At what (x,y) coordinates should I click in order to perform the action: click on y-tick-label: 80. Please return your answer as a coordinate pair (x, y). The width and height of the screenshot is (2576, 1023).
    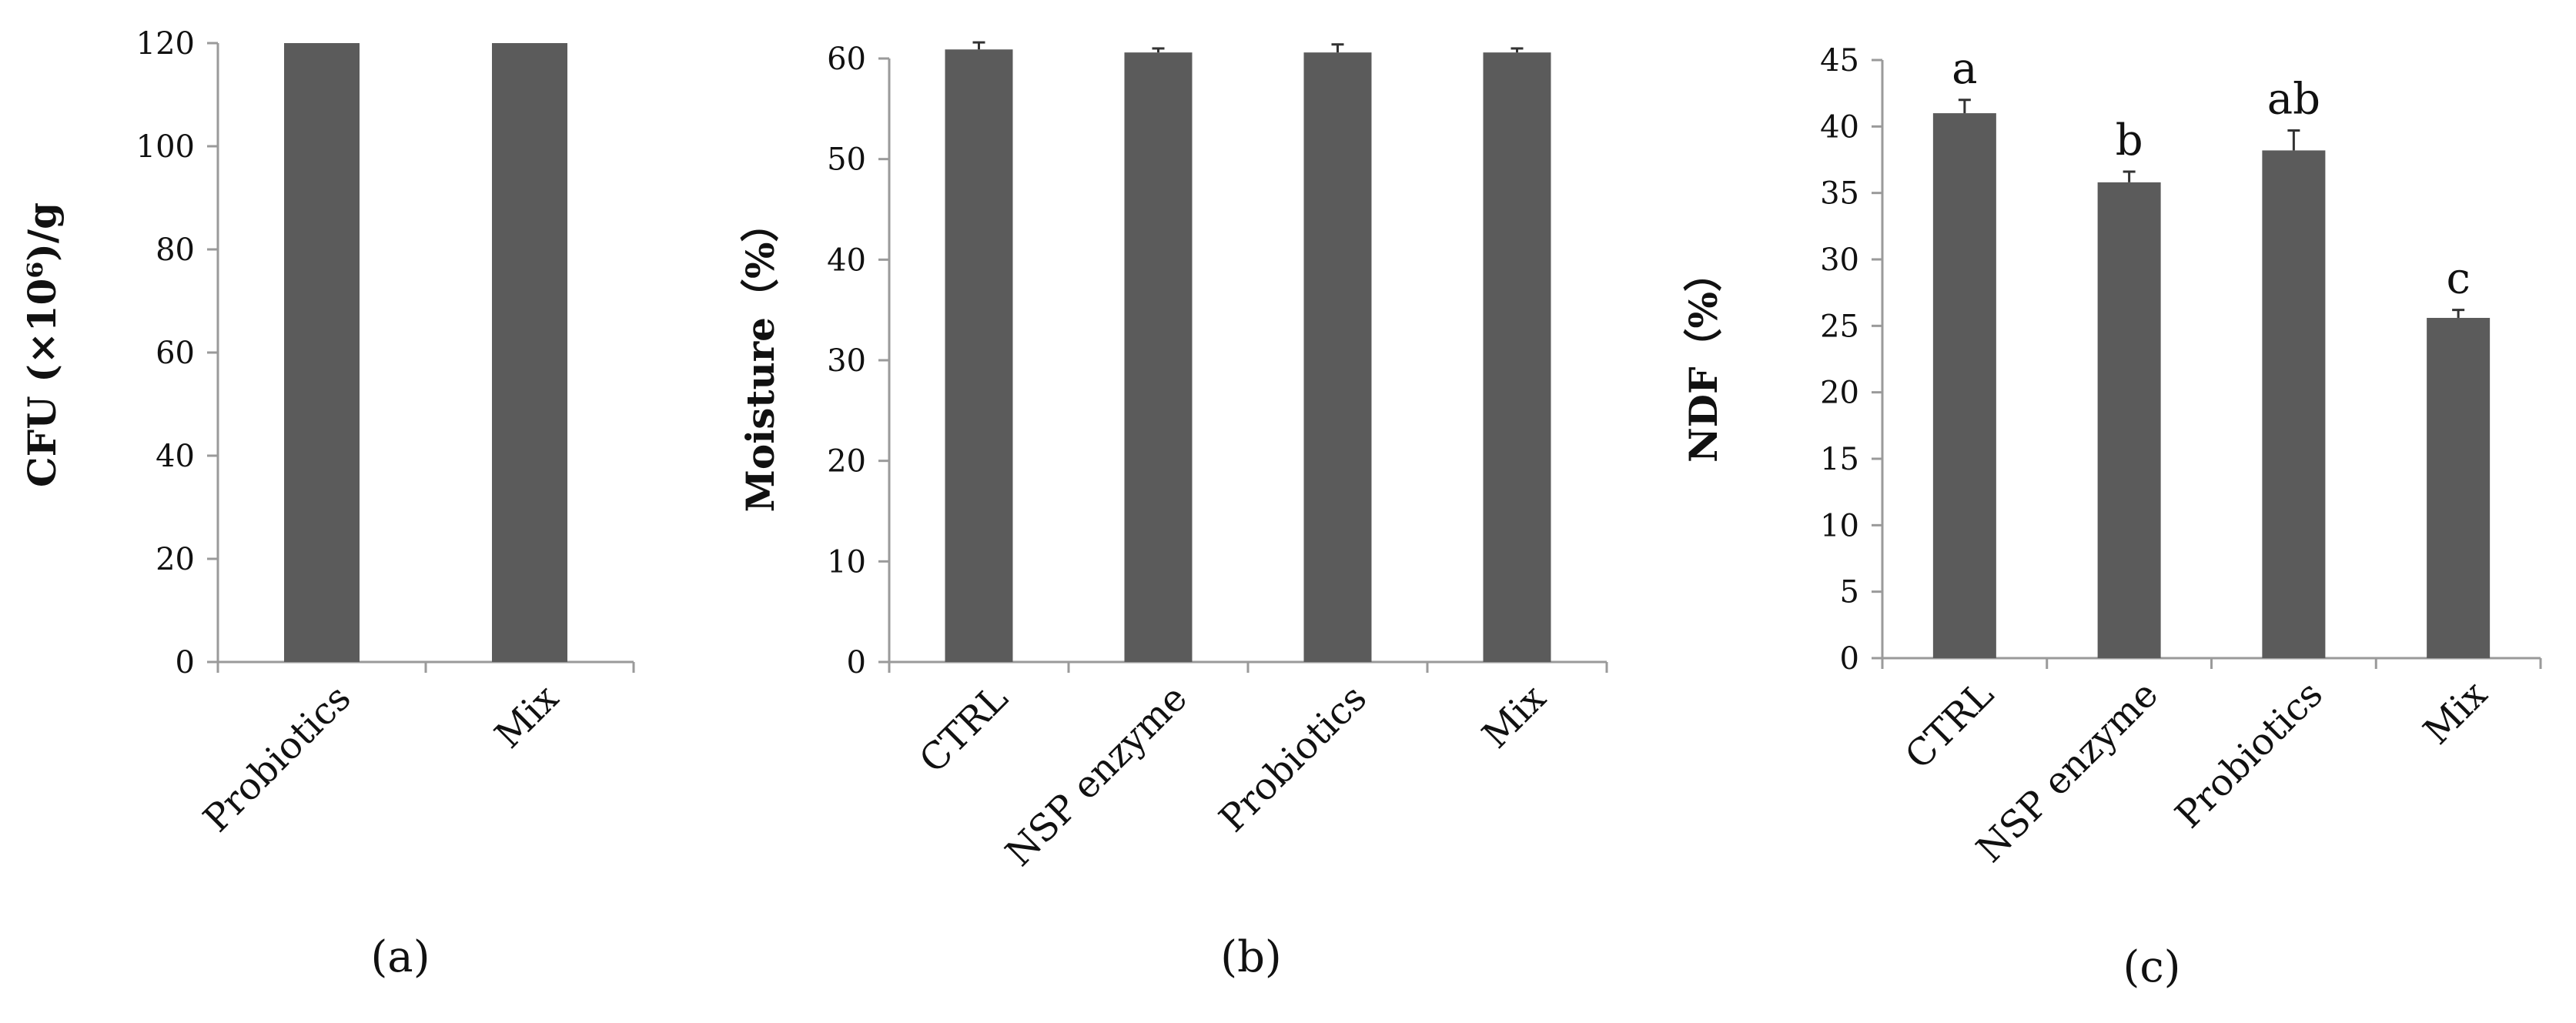
    Looking at the image, I should click on (176, 250).